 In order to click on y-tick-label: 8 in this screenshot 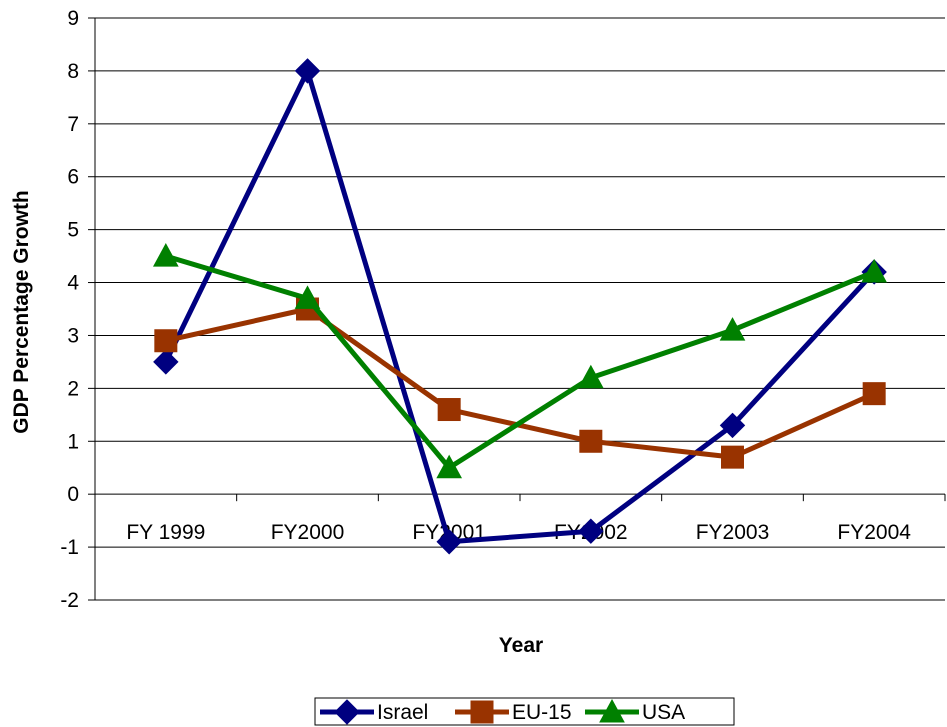, I will do `click(73, 71)`.